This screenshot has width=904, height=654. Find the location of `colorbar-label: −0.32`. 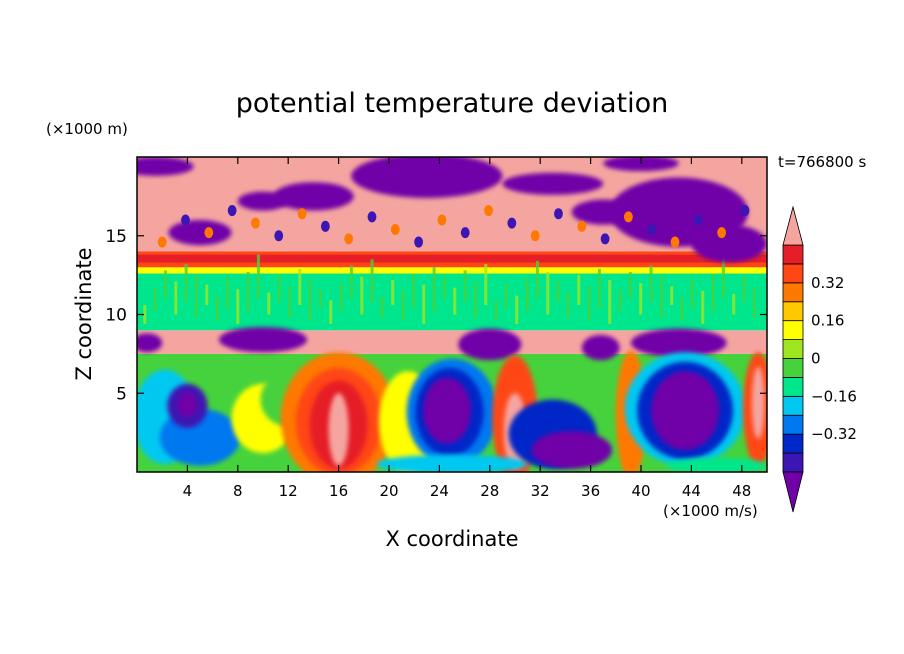

colorbar-label: −0.32 is located at coordinates (834, 434).